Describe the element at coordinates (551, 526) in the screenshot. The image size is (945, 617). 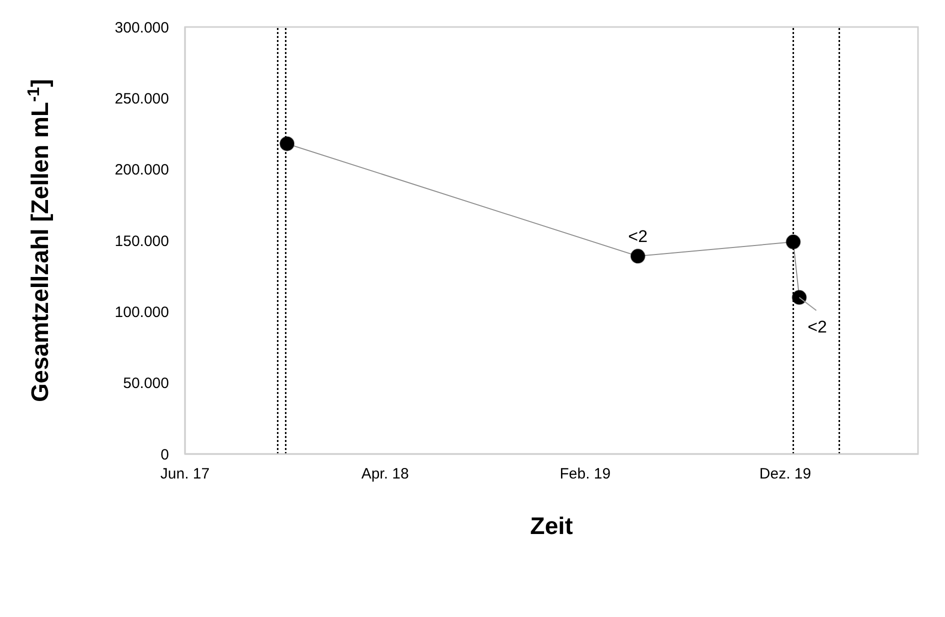
I see `x-axis-title: Zeit` at that location.